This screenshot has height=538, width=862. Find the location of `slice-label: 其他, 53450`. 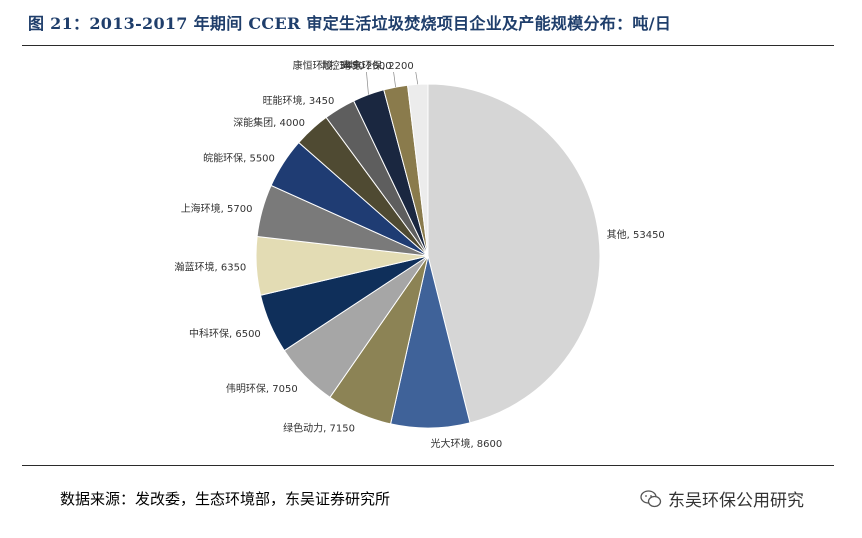

slice-label: 其他, 53450 is located at coordinates (636, 234).